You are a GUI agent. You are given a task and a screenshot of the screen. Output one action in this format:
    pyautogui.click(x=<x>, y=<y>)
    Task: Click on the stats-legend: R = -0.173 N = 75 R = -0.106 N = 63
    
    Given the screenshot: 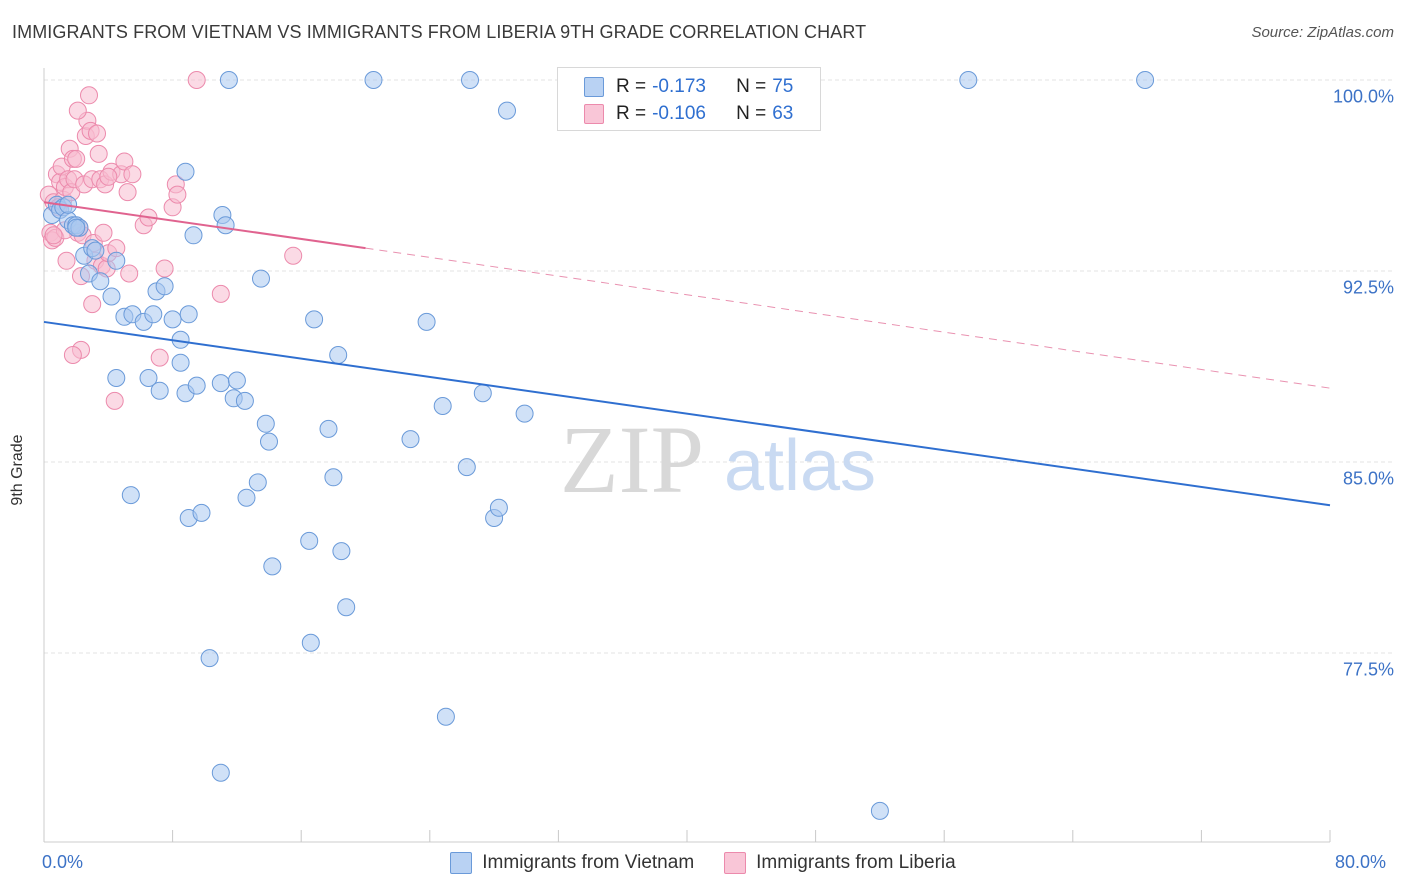 What is the action you would take?
    pyautogui.click(x=689, y=99)
    